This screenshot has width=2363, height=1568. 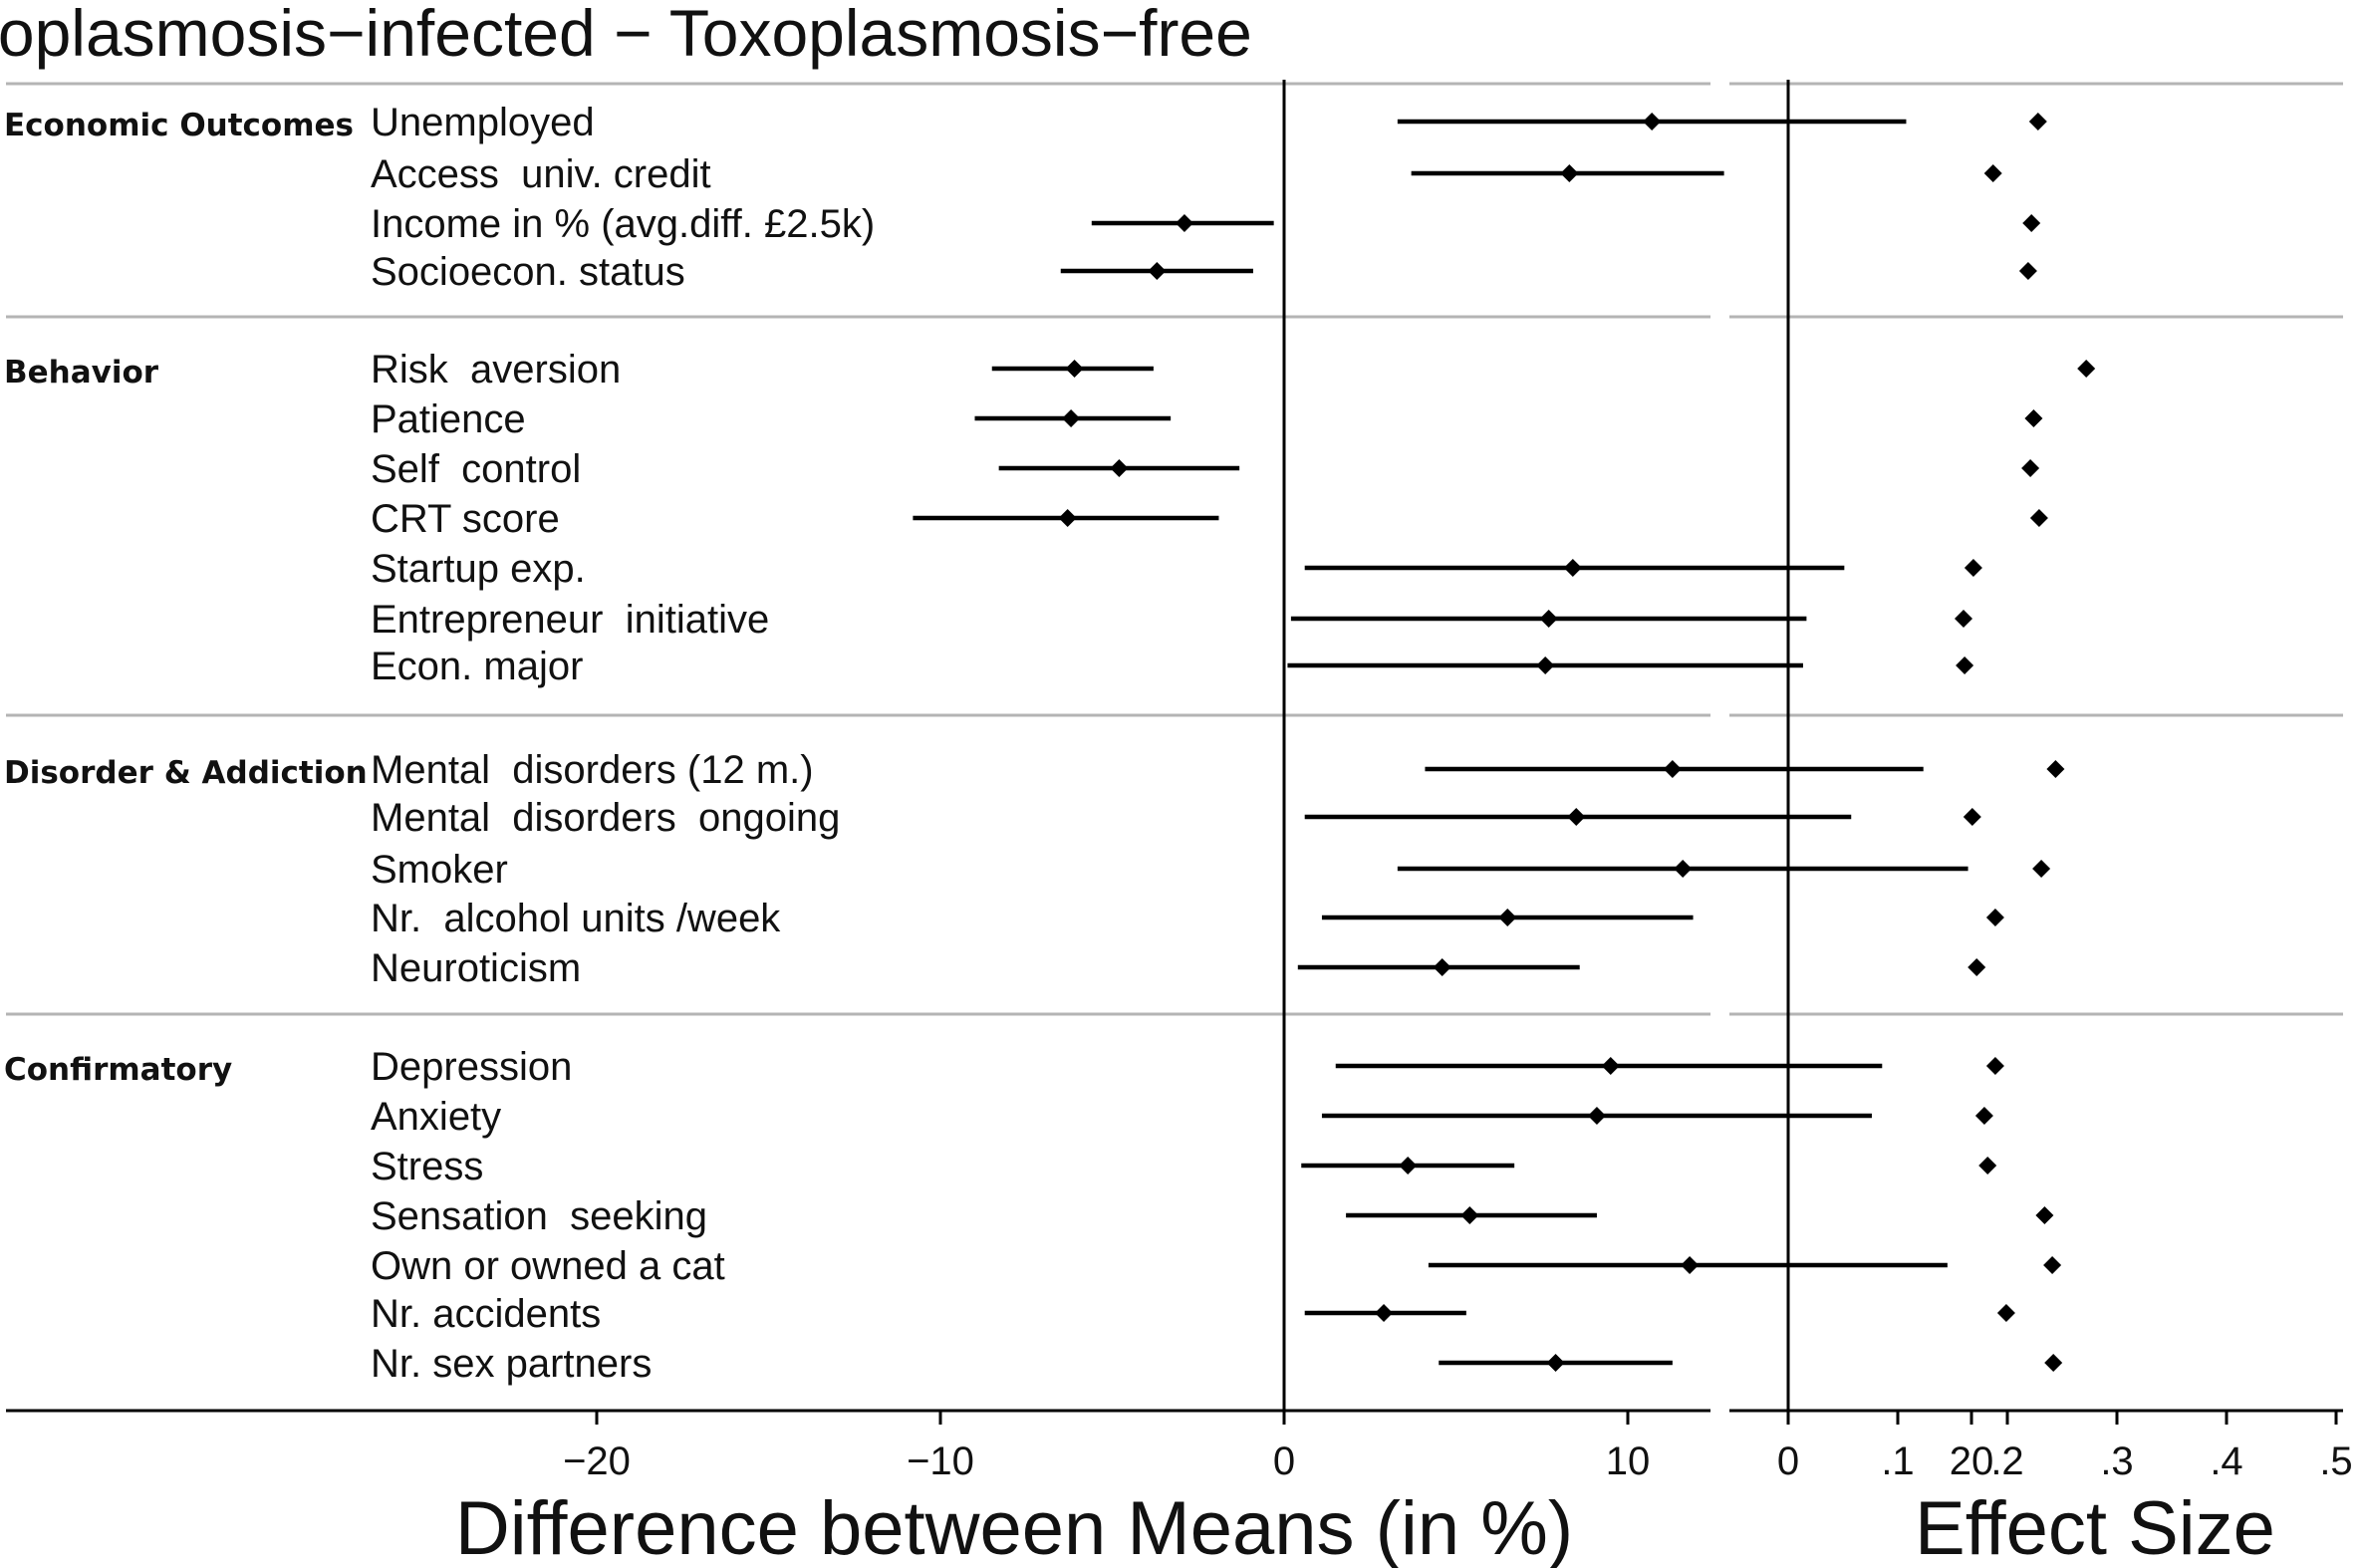 I want to click on right-x-axis-ticks: 0 .1 .2 .3 .4 .5, so click(x=2065, y=1447).